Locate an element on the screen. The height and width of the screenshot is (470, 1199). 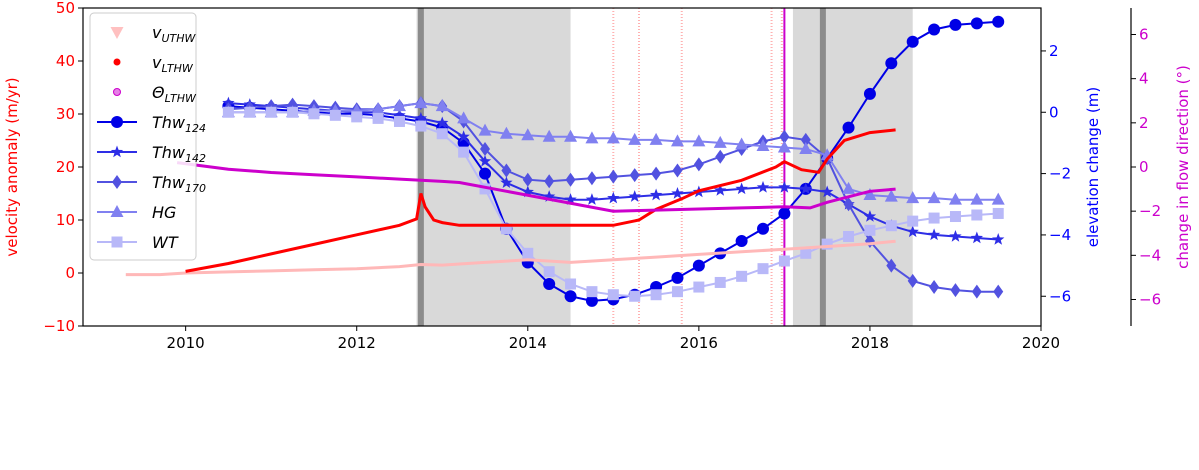
legend-subscript-5: 170 is located at coordinates (195, 188).